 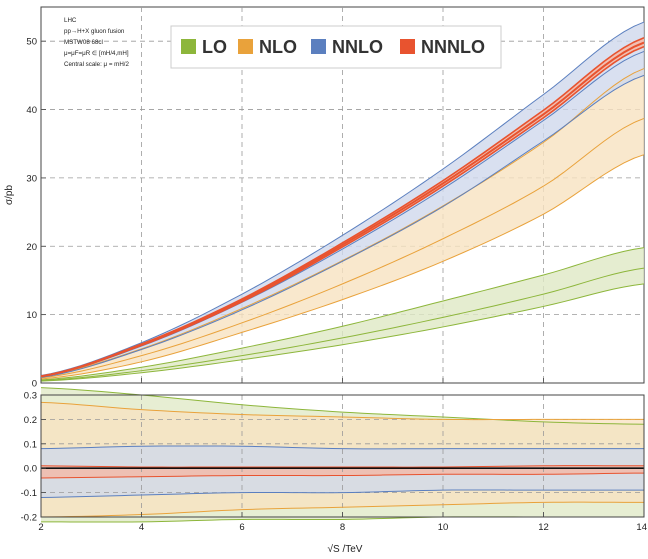 I want to click on x-tick-label: 4, so click(x=141, y=527).